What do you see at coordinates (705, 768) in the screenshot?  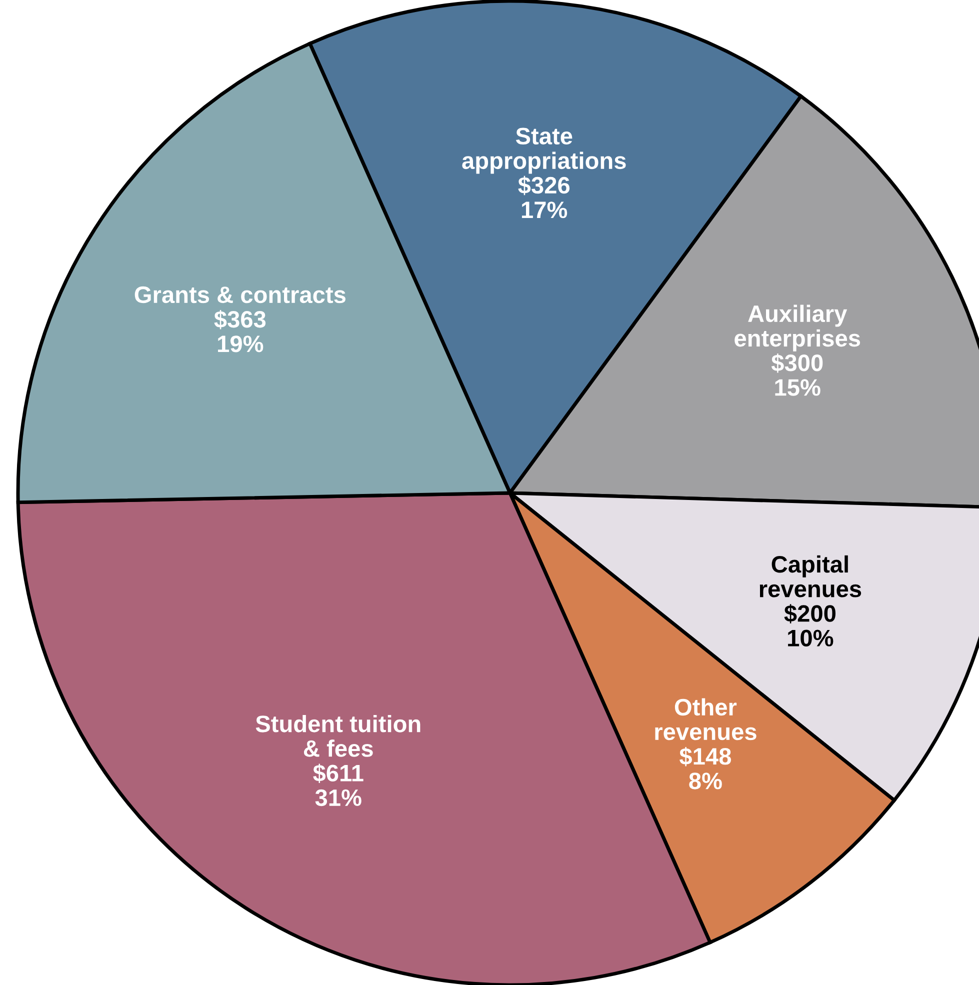 I see `data-label: $148 8%` at bounding box center [705, 768].